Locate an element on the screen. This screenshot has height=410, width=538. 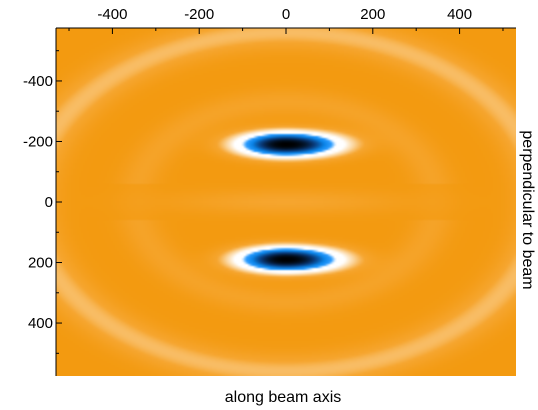
y-tick-label: -200 is located at coordinates (38, 141).